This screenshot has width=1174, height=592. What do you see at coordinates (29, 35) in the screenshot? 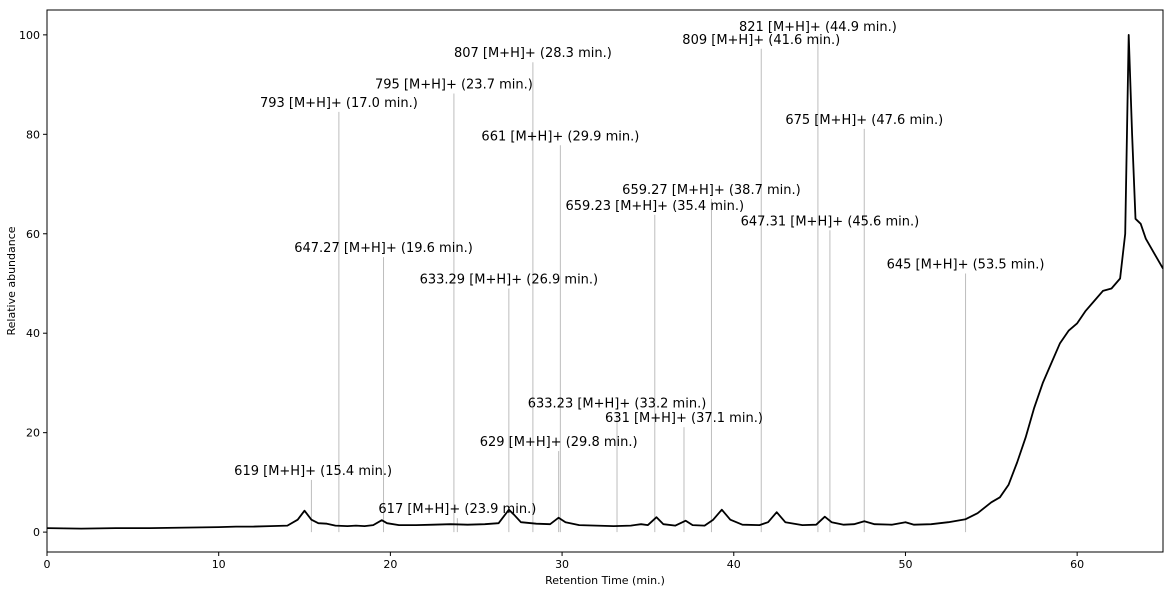
I see `y-tick-label: 100` at bounding box center [29, 35].